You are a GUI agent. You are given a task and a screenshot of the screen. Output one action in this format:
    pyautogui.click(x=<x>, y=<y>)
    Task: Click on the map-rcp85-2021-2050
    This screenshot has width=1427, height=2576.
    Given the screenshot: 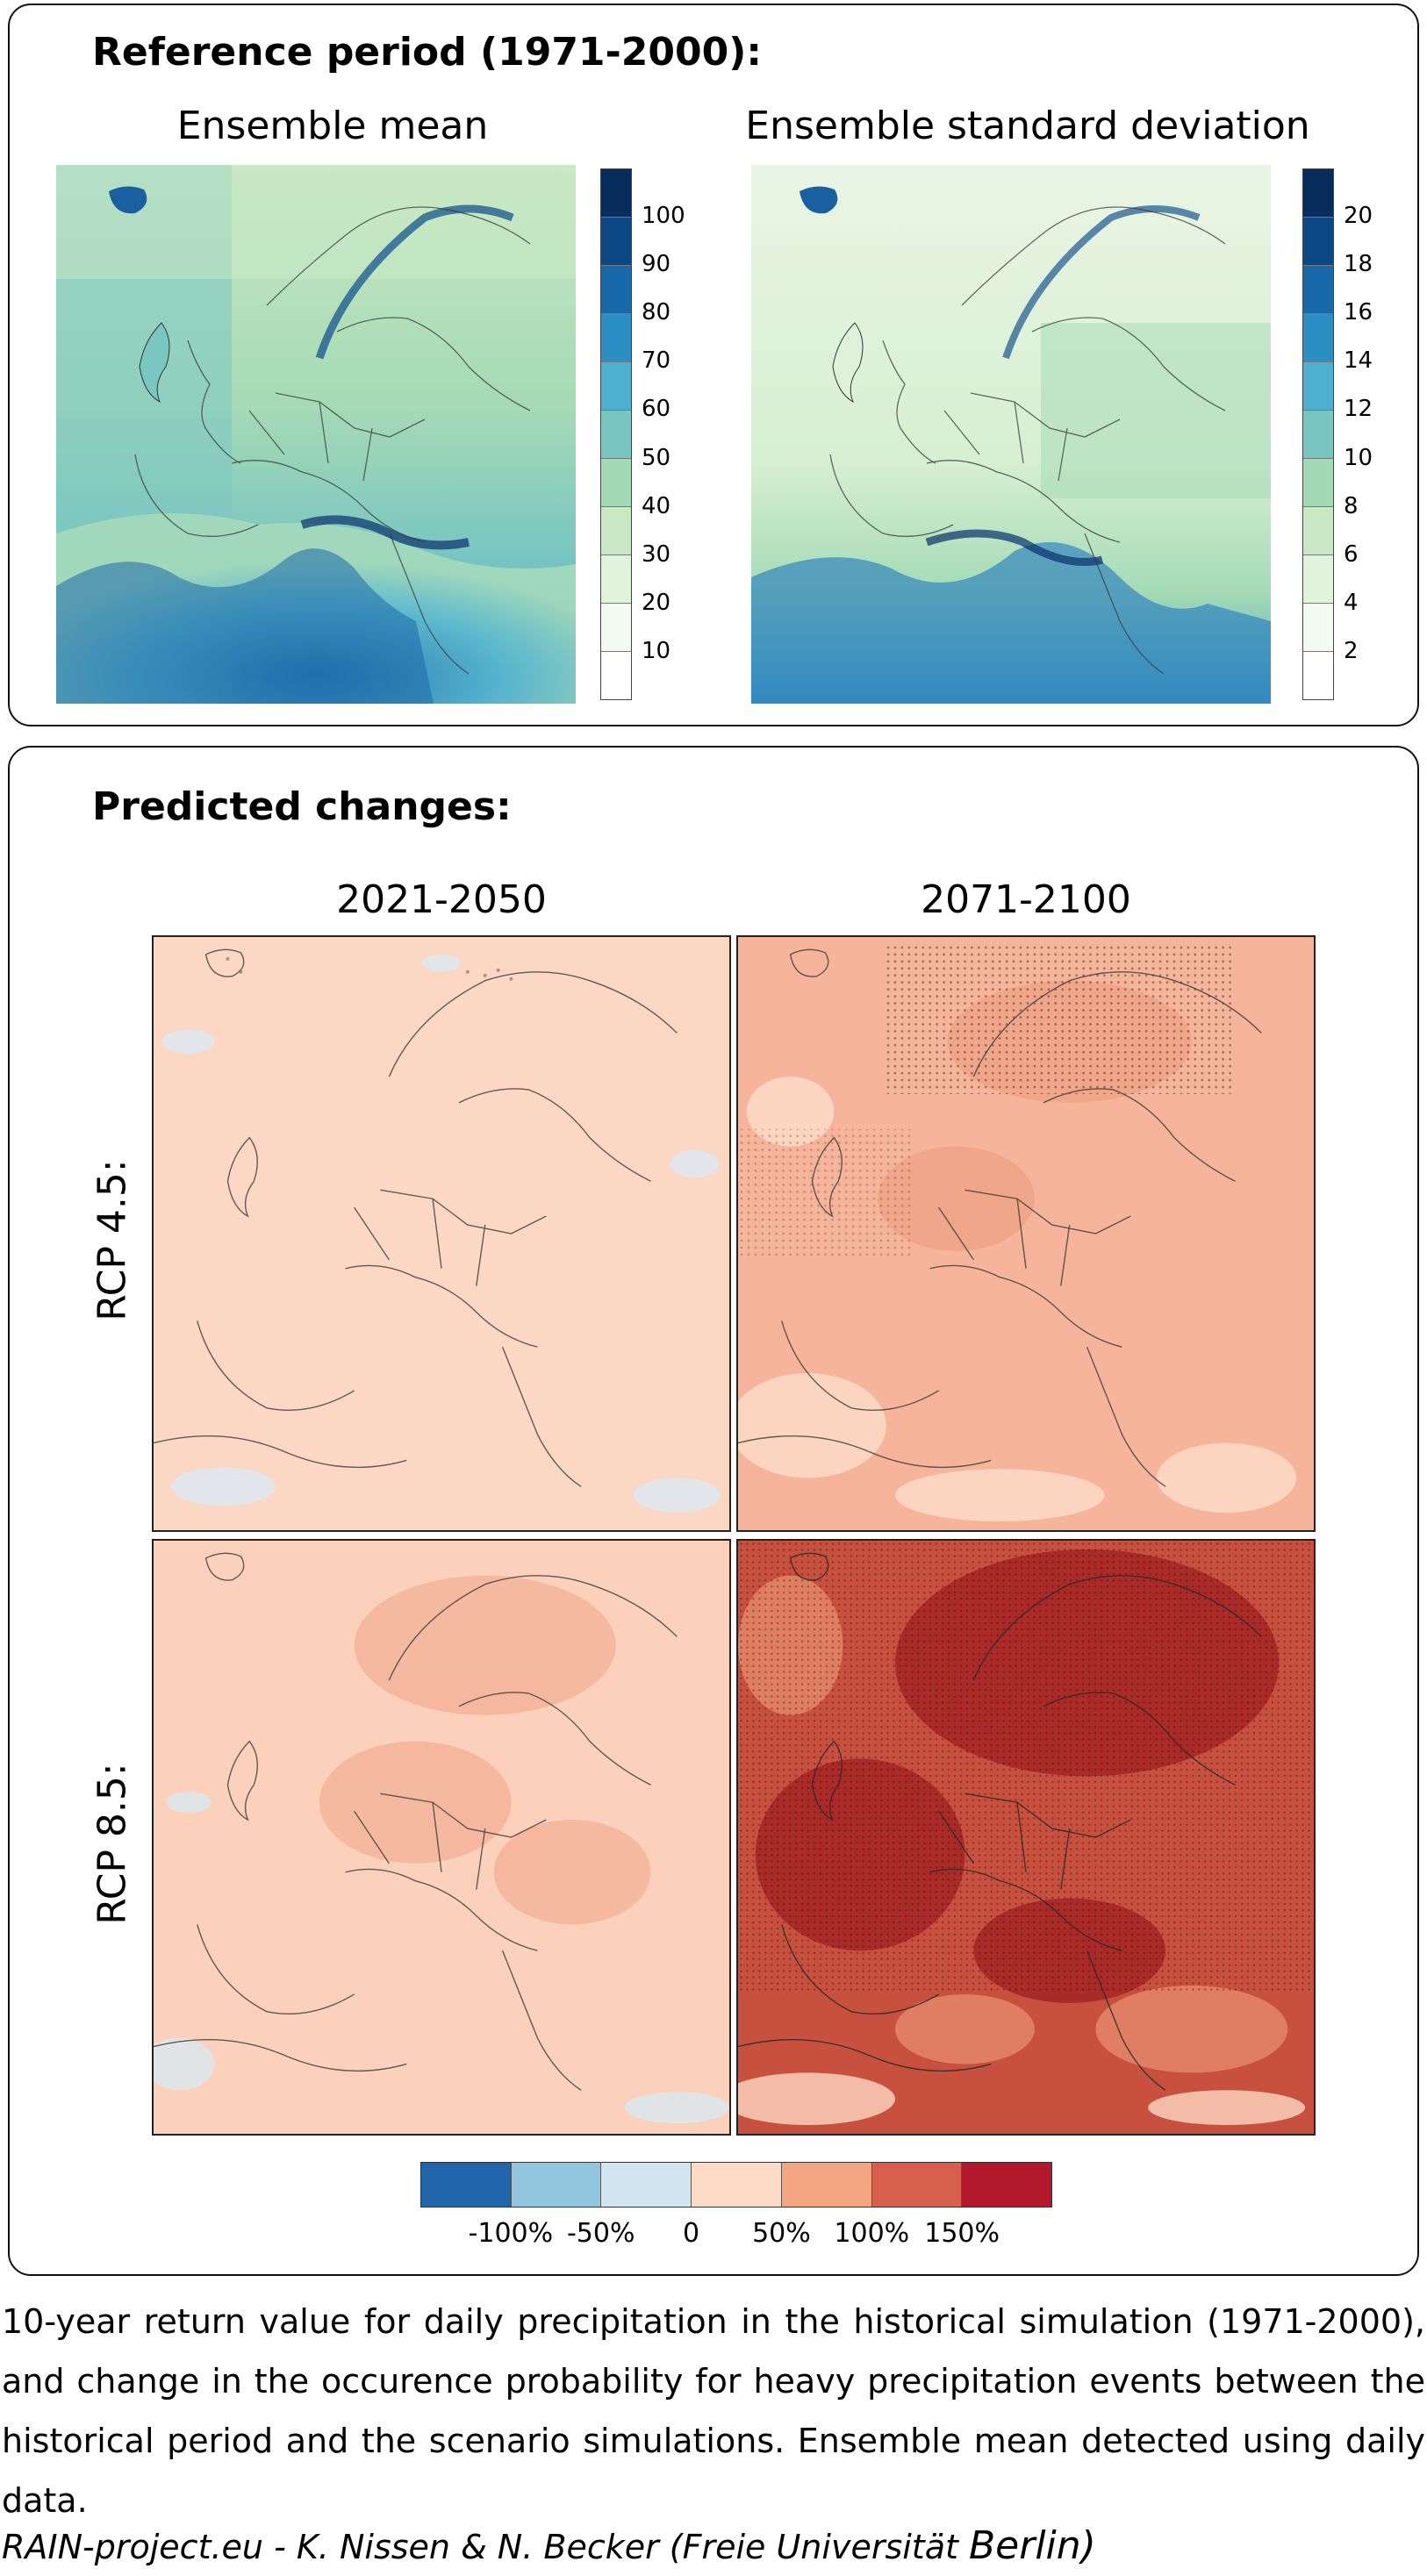 What is the action you would take?
    pyautogui.click(x=441, y=1837)
    